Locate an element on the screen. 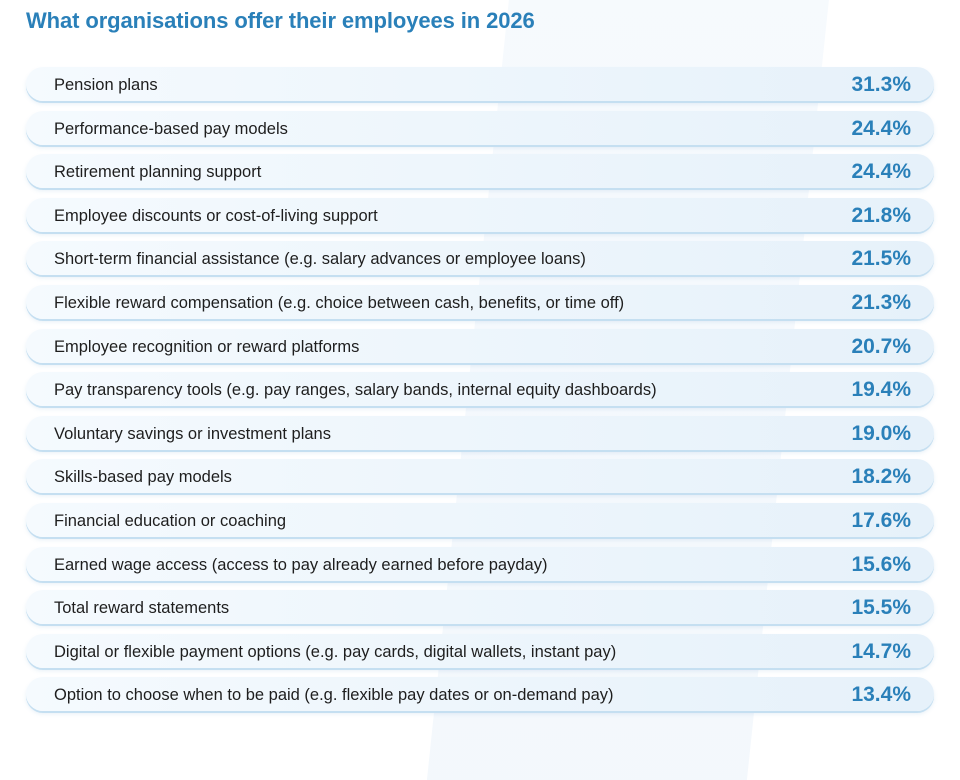 Image resolution: width=960 pixels, height=780 pixels. item-label: Pension plans is located at coordinates (106, 85).